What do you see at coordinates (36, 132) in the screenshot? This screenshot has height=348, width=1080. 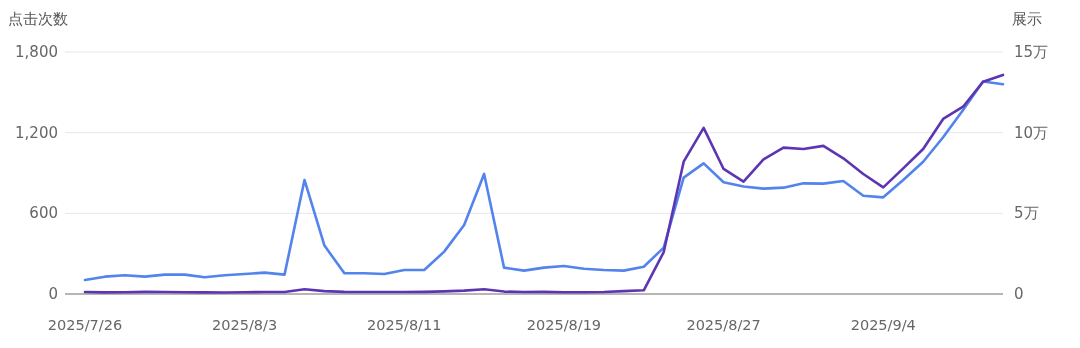 I see `y-tick-label: 1,200` at bounding box center [36, 132].